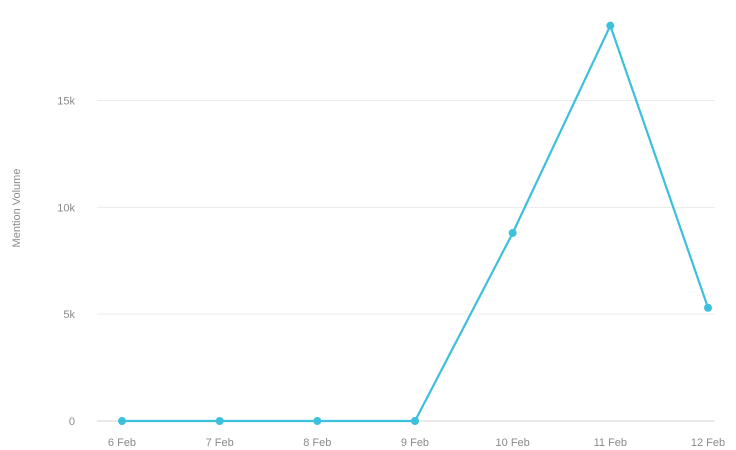 Image resolution: width=736 pixels, height=450 pixels. Describe the element at coordinates (17, 208) in the screenshot. I see `y-axis-title: Mention Volume` at that location.